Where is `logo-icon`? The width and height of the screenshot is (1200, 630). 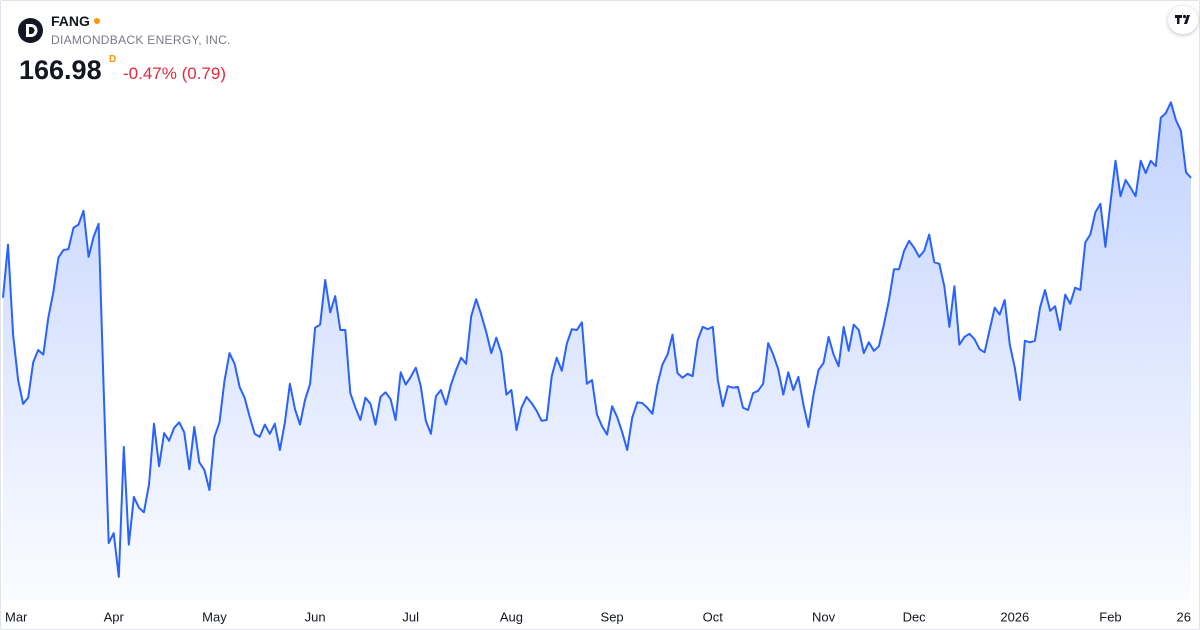
logo-icon is located at coordinates (32, 30).